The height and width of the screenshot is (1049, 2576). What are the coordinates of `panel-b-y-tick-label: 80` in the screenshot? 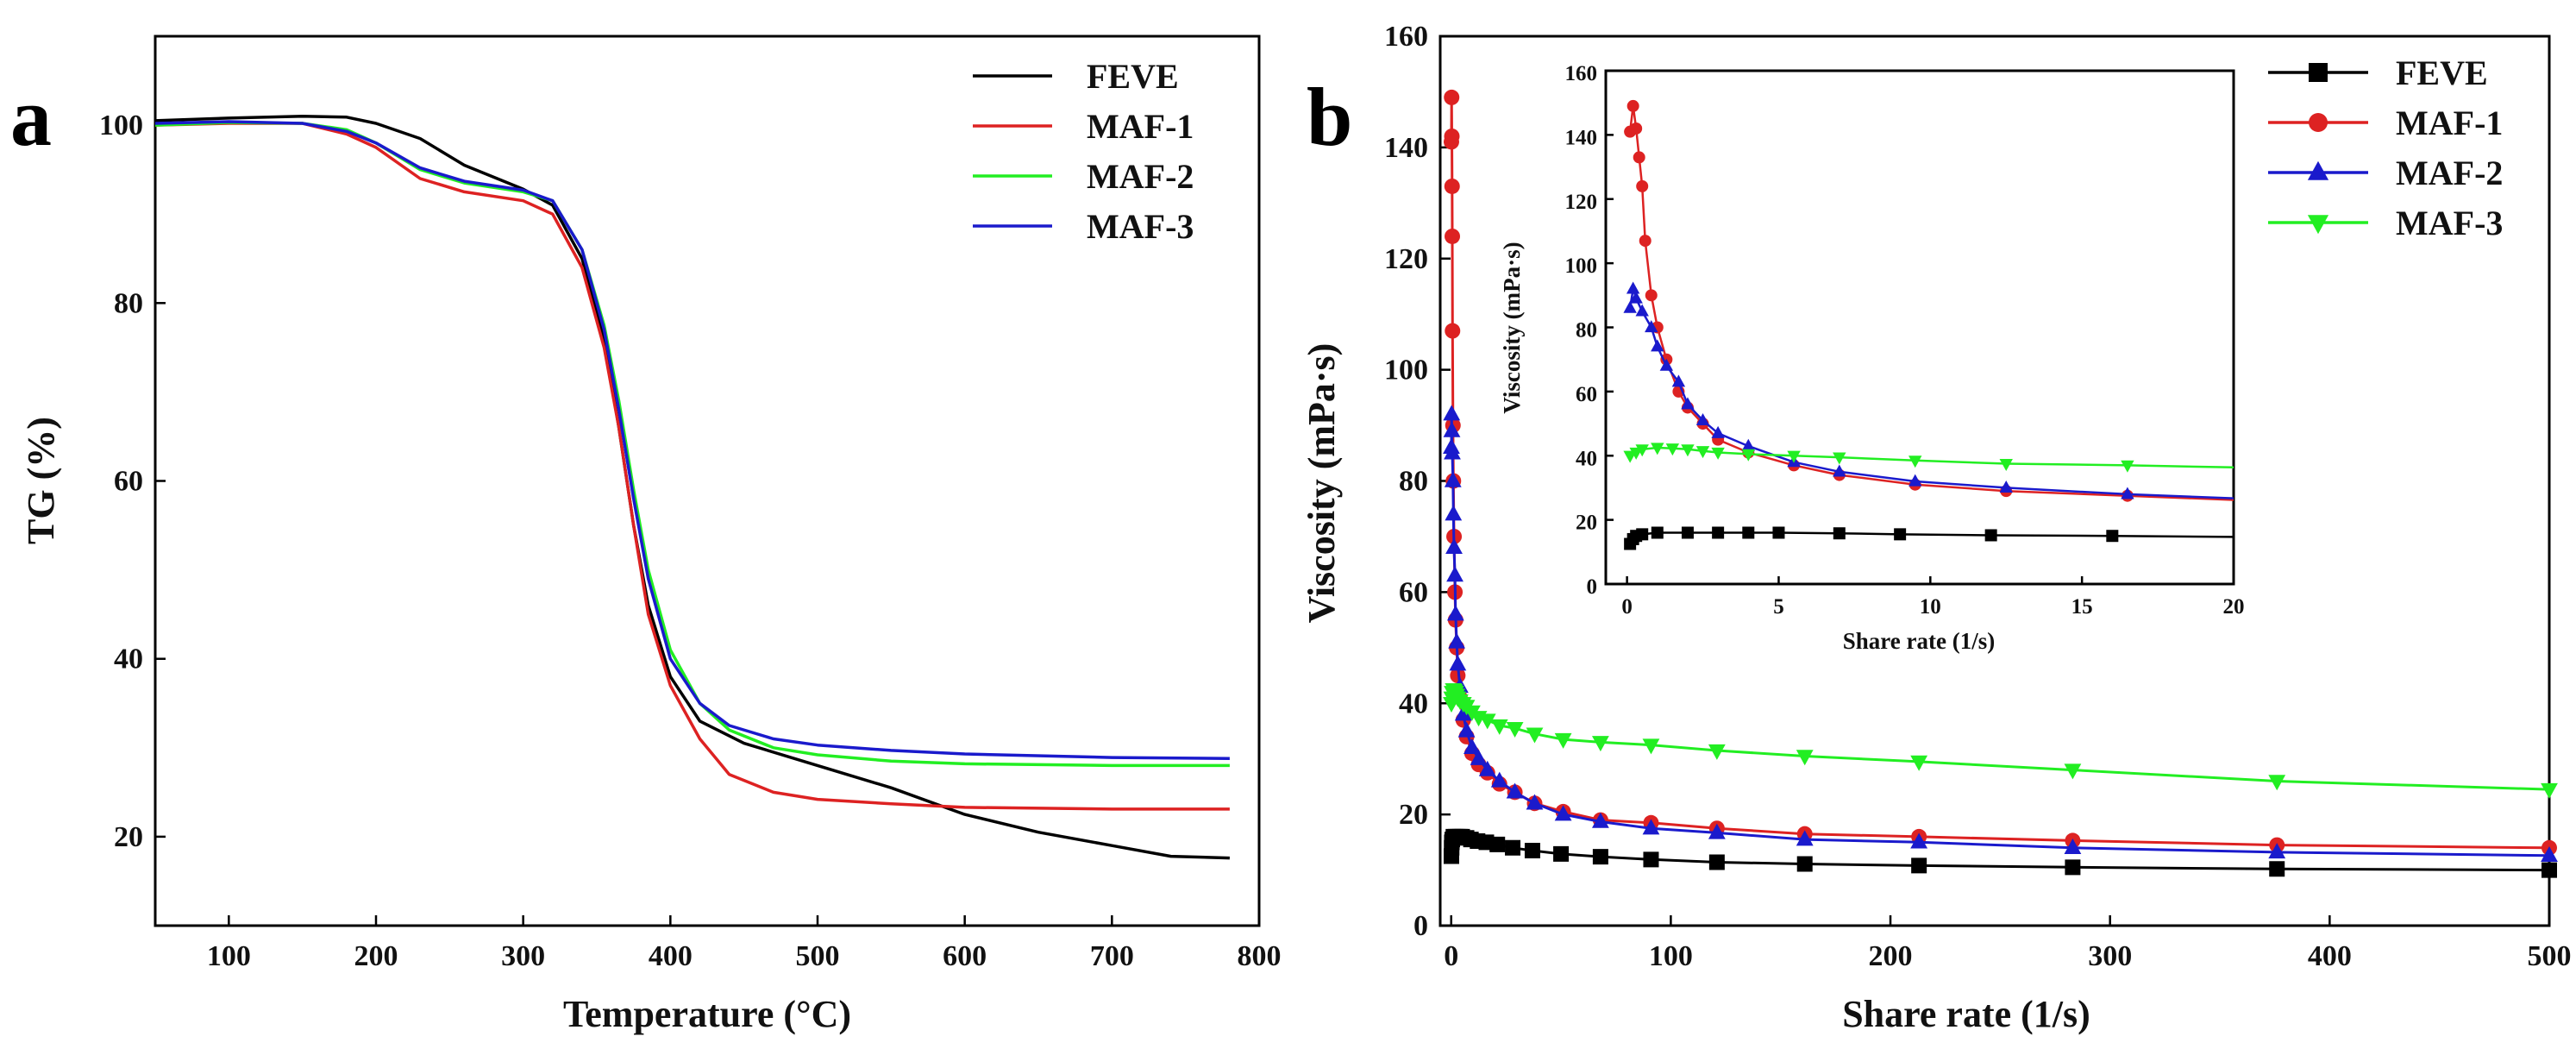 It's located at (1413, 482).